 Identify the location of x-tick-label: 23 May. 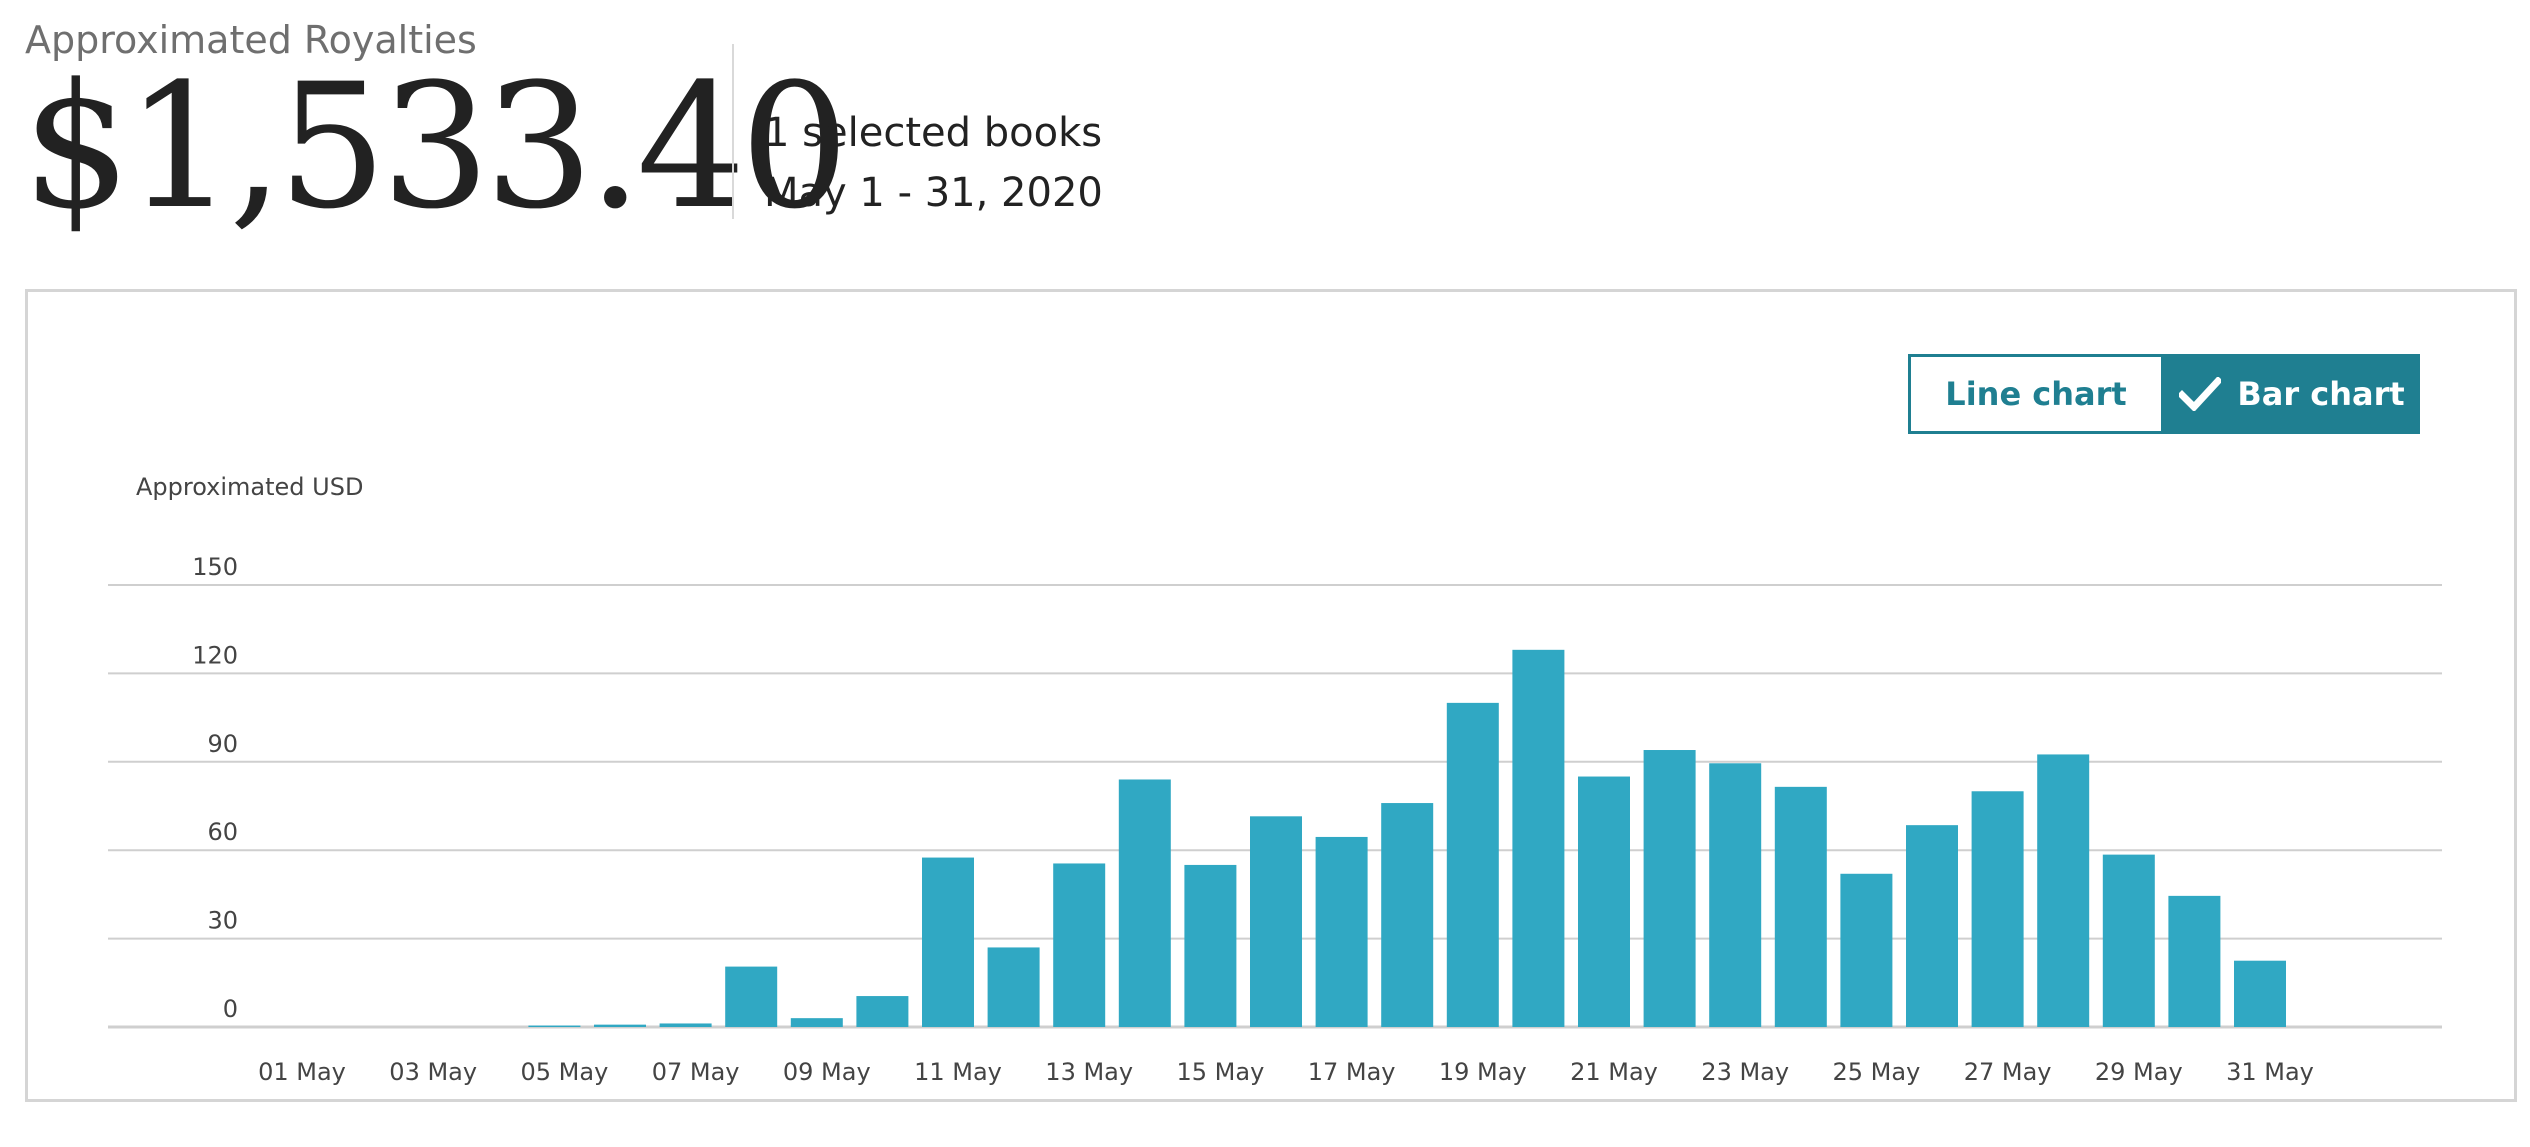
(1745, 1072).